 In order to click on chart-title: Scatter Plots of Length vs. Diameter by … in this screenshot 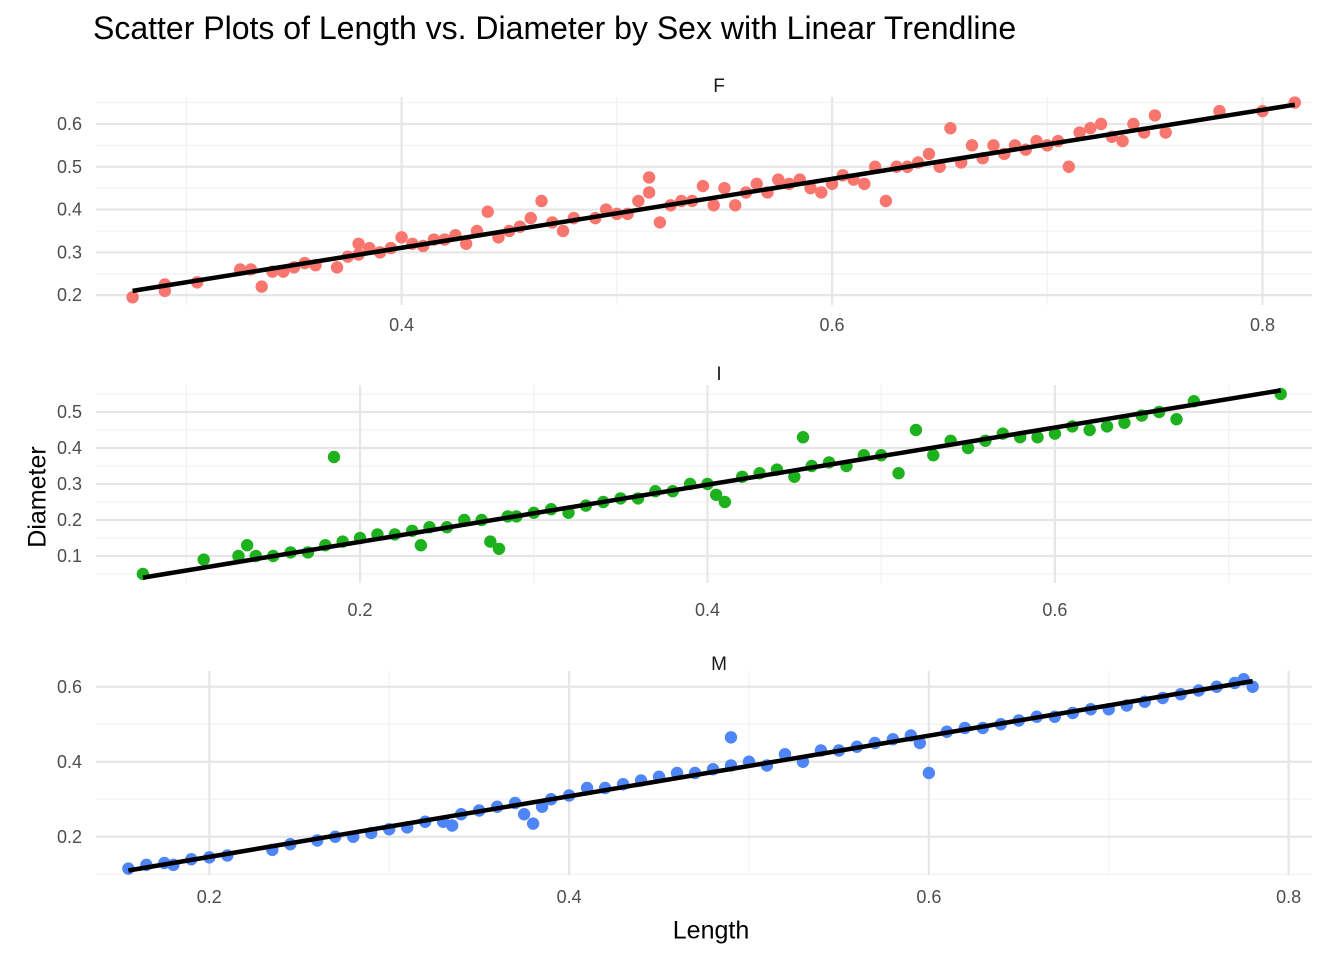, I will do `click(555, 28)`.